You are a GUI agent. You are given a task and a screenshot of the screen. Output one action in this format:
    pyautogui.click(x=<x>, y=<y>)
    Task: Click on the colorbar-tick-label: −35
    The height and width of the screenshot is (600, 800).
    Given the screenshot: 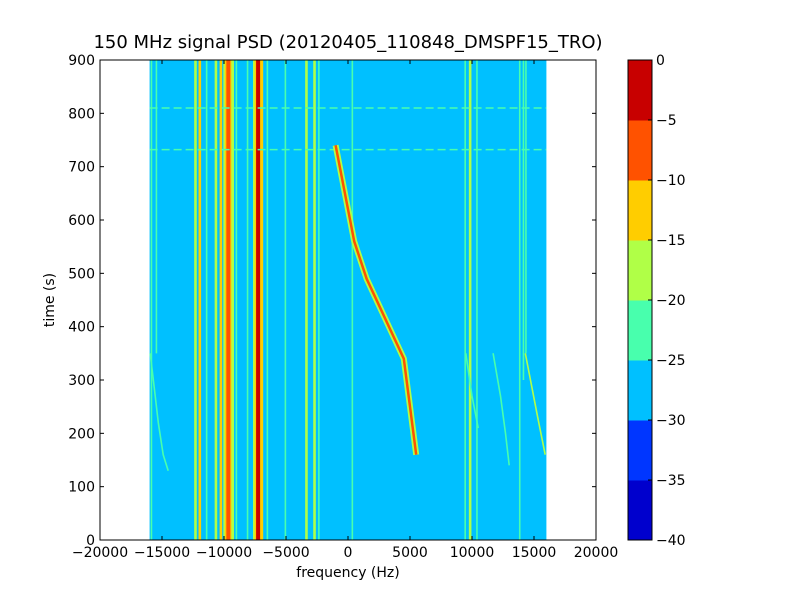 What is the action you would take?
    pyautogui.click(x=671, y=481)
    